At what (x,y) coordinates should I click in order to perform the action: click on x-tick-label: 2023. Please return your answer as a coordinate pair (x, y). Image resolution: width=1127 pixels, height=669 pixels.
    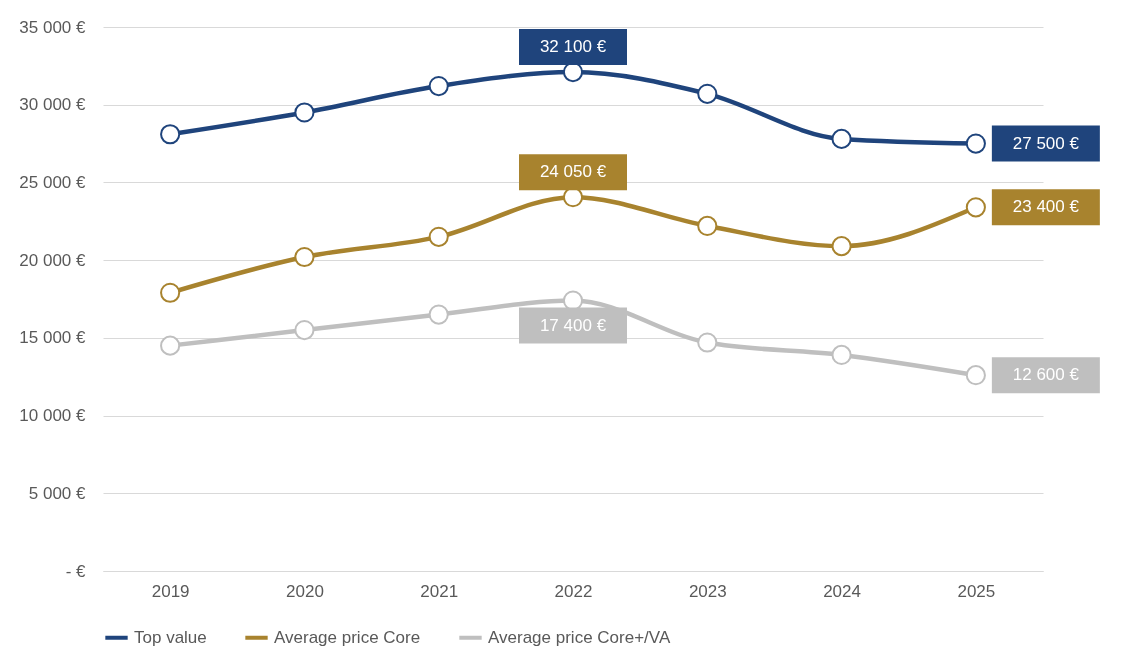
    Looking at the image, I should click on (707, 591).